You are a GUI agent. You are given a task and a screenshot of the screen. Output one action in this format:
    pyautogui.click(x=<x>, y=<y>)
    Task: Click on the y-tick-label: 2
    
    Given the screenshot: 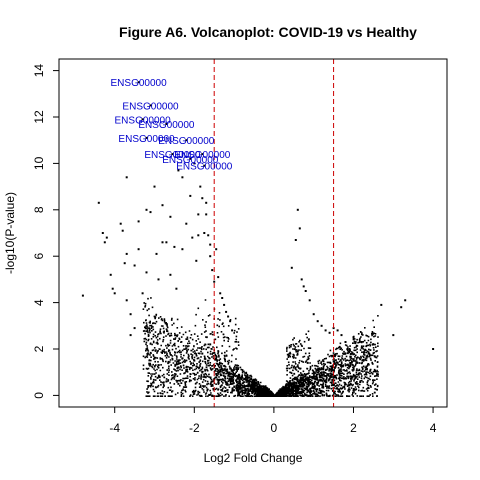 What is the action you would take?
    pyautogui.click(x=39, y=348)
    